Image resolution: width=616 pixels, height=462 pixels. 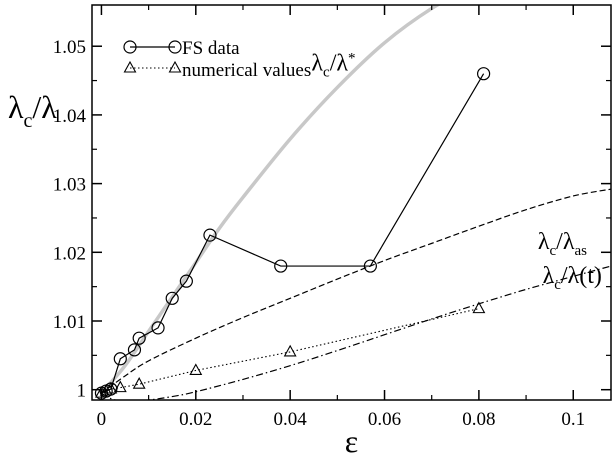 I want to click on y-tick-label: 1.03, so click(x=69, y=185).